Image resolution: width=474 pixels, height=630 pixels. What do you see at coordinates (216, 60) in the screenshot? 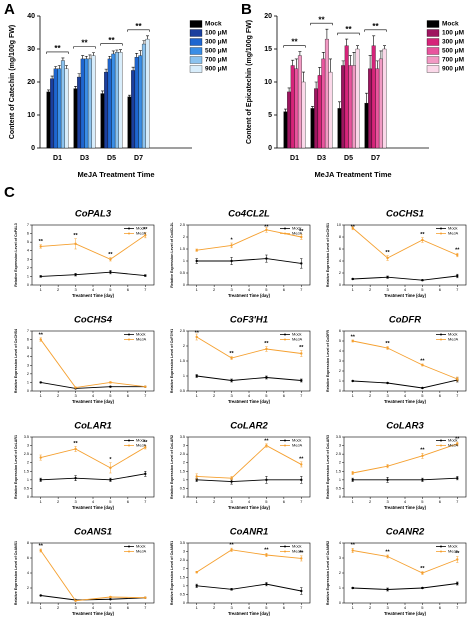
I see `legend-label: 700 μM` at bounding box center [216, 60].